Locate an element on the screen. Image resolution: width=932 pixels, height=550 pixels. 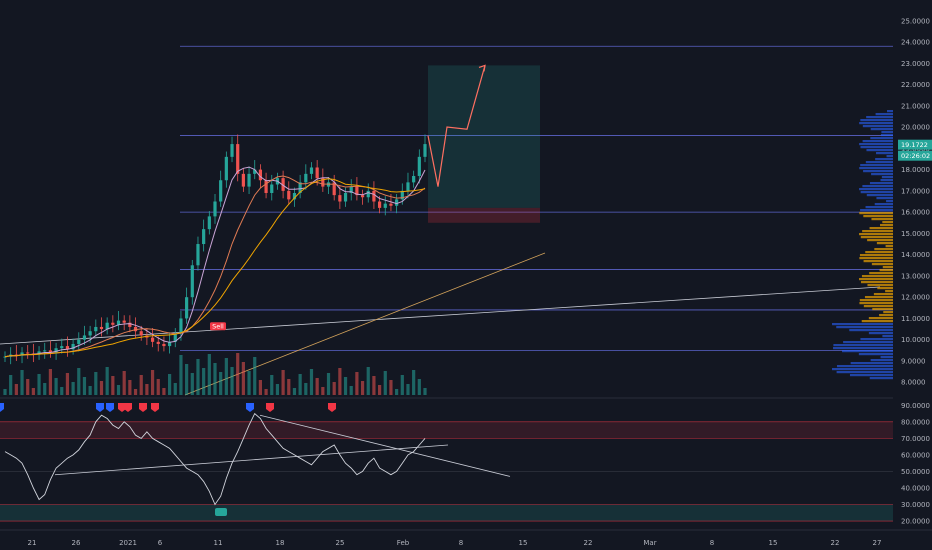
price-axis-panel is located at coordinates (912, 275).